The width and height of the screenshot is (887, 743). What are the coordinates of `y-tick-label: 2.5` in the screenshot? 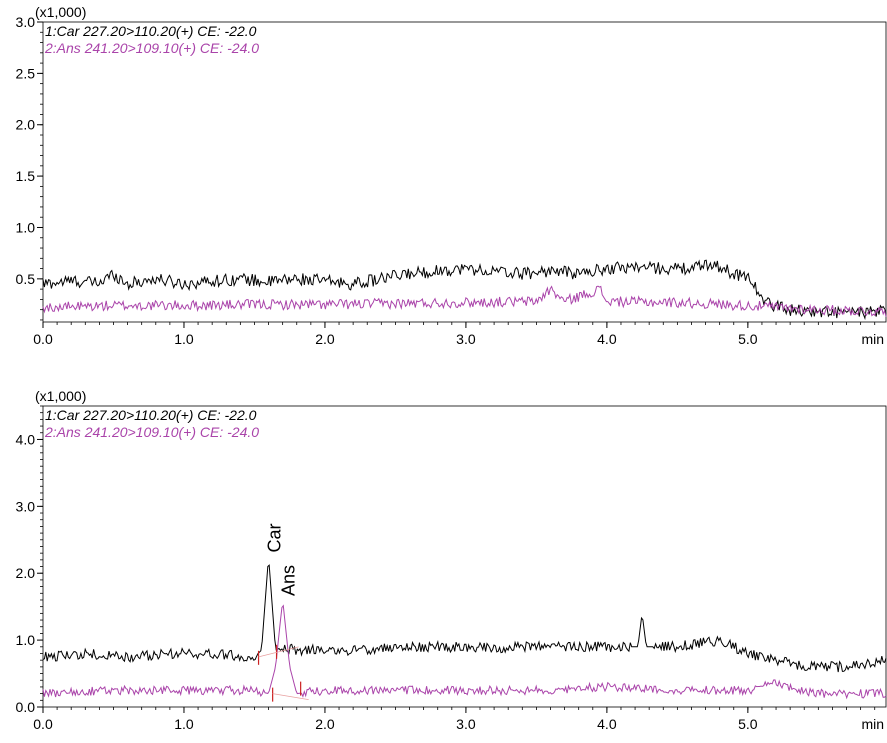 It's located at (26, 73).